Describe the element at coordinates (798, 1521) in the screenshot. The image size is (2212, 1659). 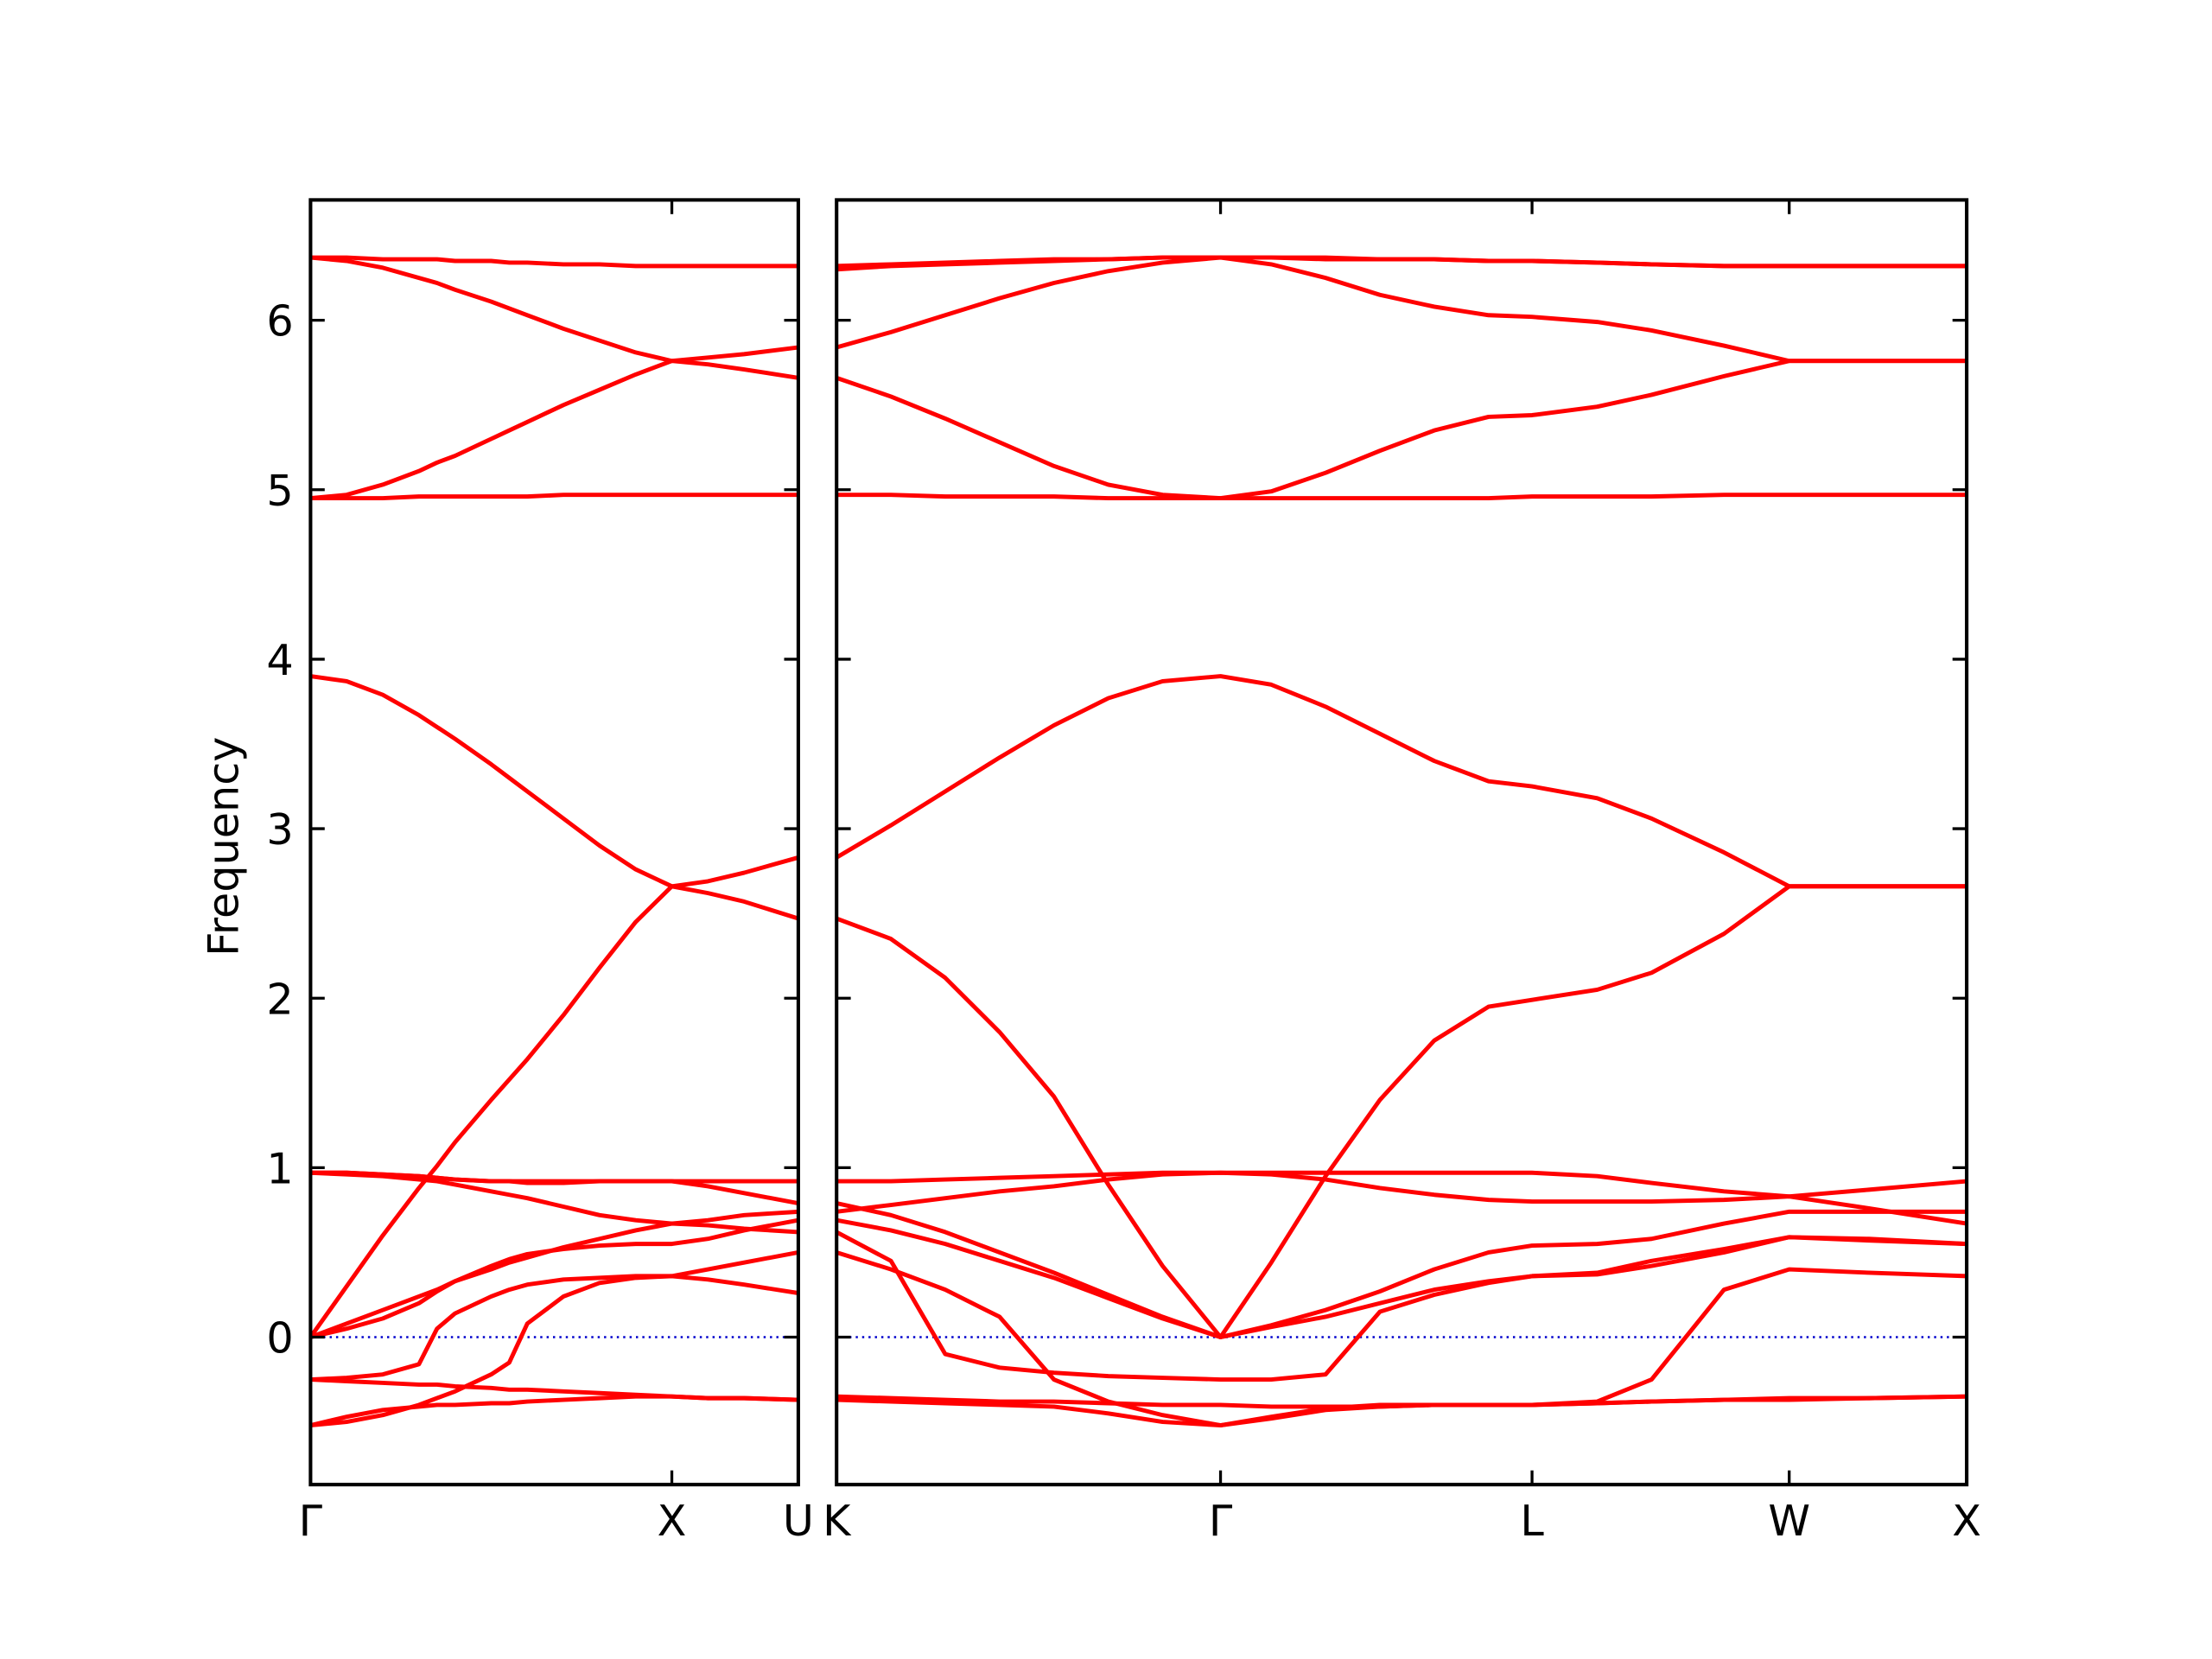
I see `x-tick-label: U` at that location.